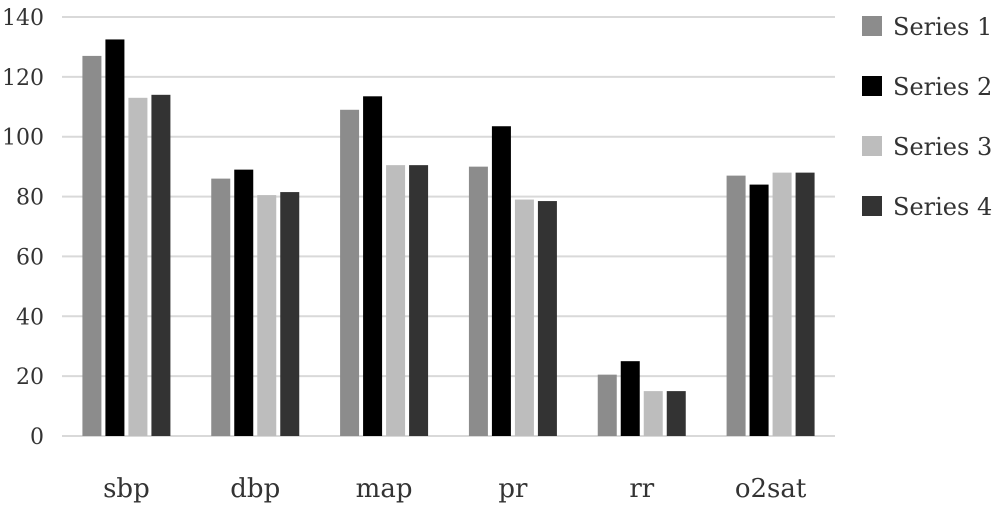 The width and height of the screenshot is (1000, 509). Describe the element at coordinates (641, 489) in the screenshot. I see `x-category-label: rr` at that location.